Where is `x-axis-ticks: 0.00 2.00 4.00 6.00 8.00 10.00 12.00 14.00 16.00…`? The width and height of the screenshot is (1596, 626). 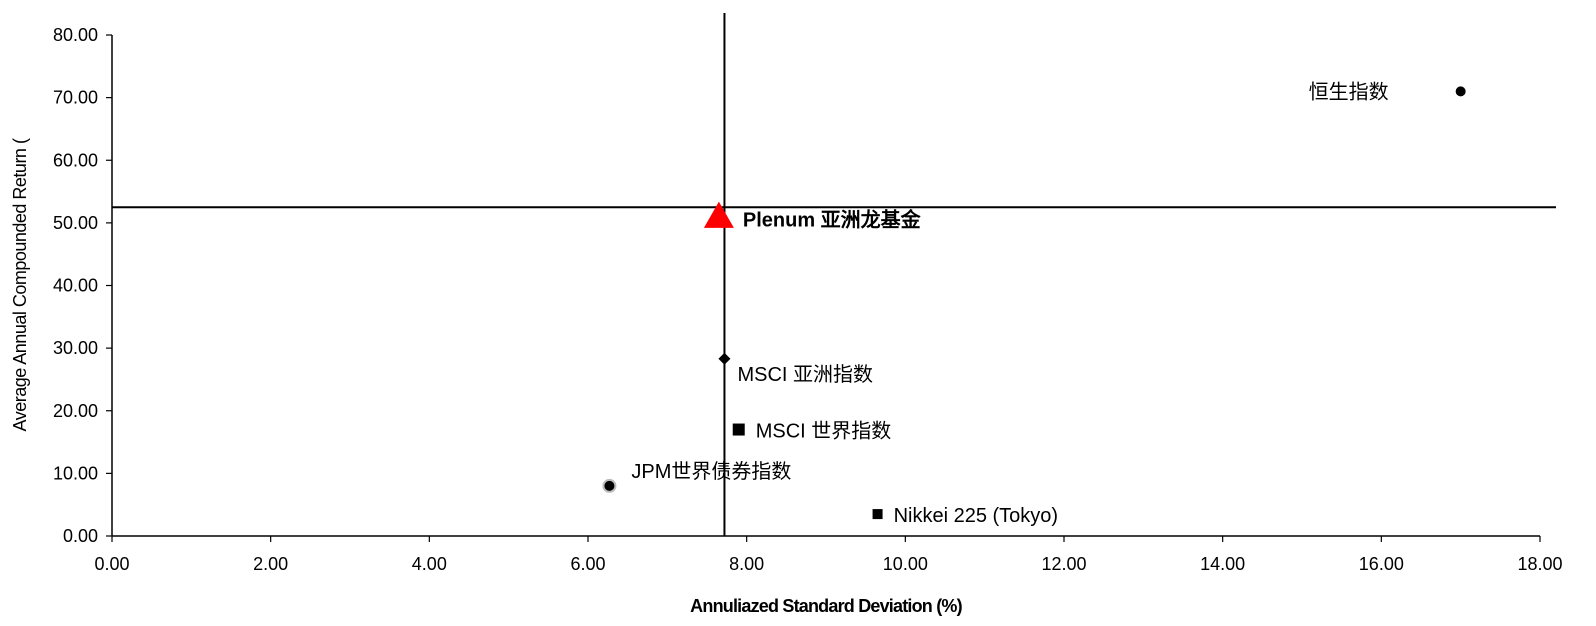 x-axis-ticks: 0.00 2.00 4.00 6.00 8.00 10.00 12.00 14.00 16.00… is located at coordinates (828, 555).